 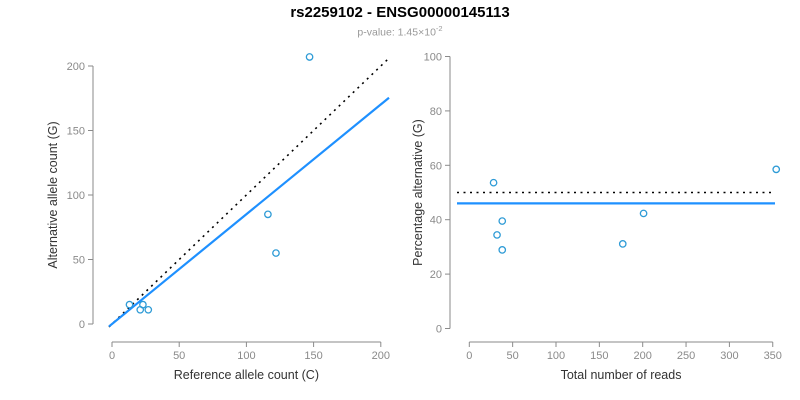 I want to click on p-value-subtitle: p-value: 1.45×10-2, so click(x=400, y=31).